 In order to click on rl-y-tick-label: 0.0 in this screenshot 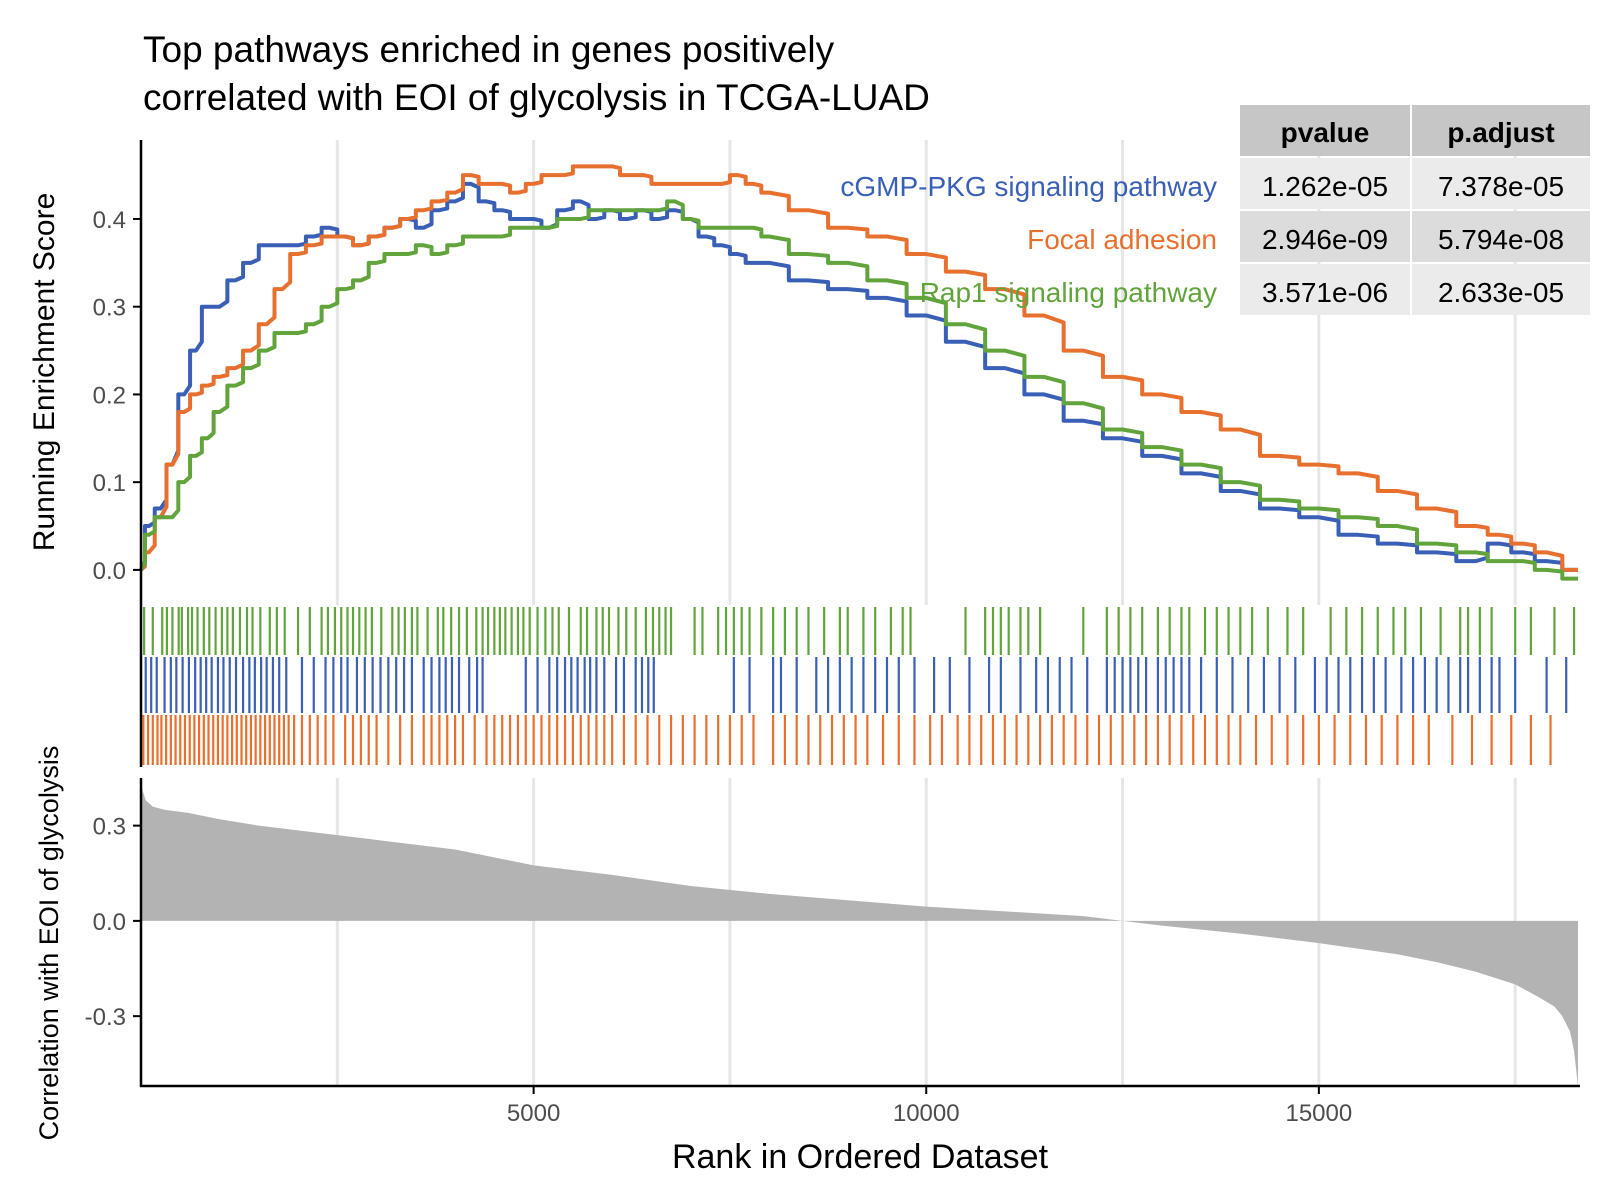, I will do `click(109, 922)`.